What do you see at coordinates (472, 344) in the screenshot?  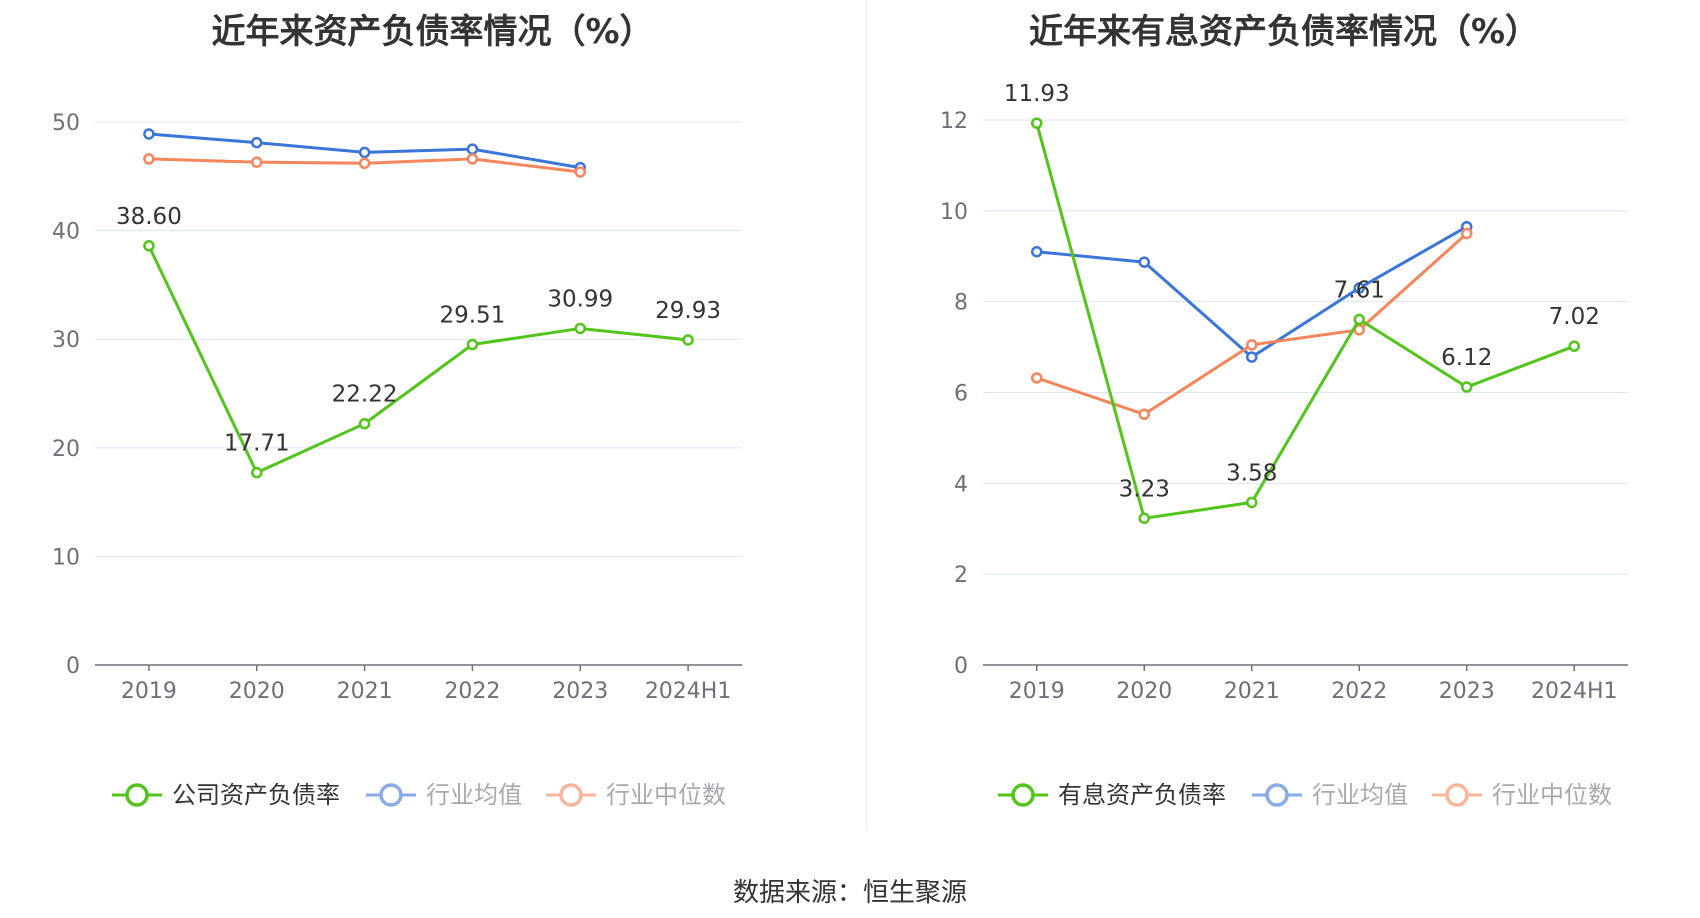 I see `data-point-公司资产负债率-2022` at bounding box center [472, 344].